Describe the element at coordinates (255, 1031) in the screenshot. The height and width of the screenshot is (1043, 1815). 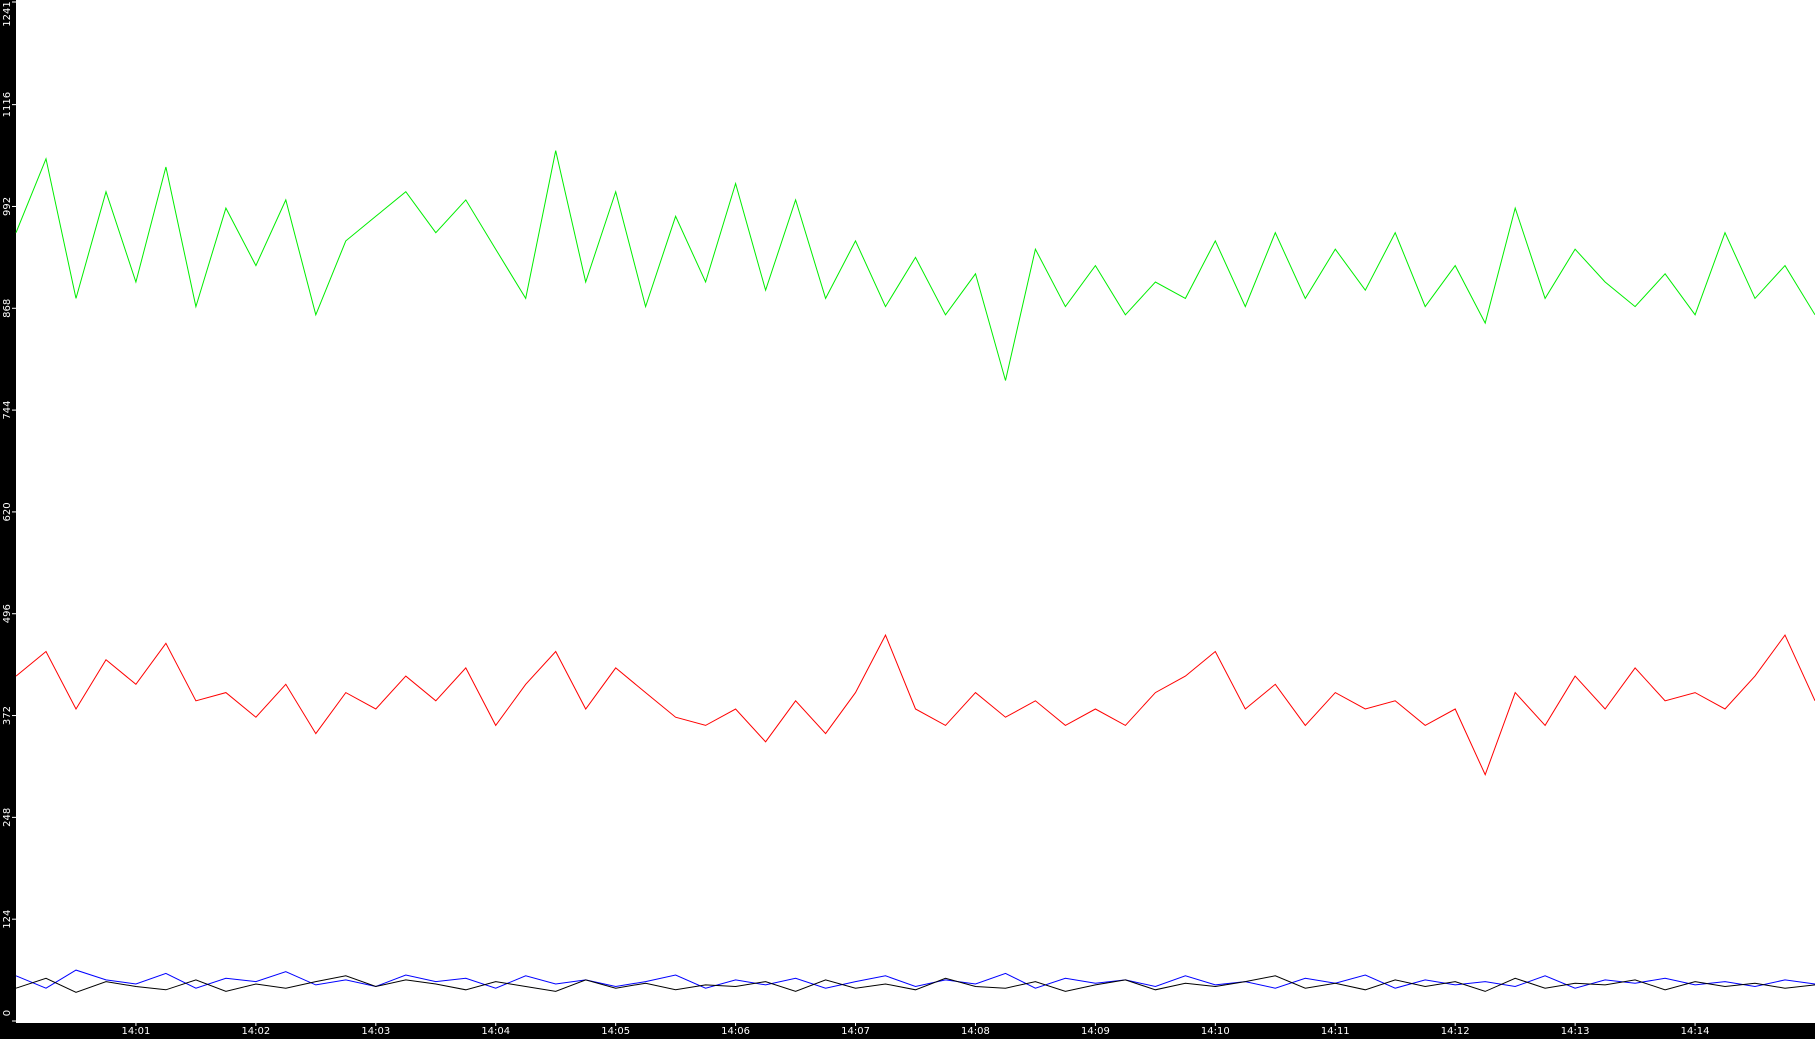
I see `x-tick-label: 14:02` at that location.